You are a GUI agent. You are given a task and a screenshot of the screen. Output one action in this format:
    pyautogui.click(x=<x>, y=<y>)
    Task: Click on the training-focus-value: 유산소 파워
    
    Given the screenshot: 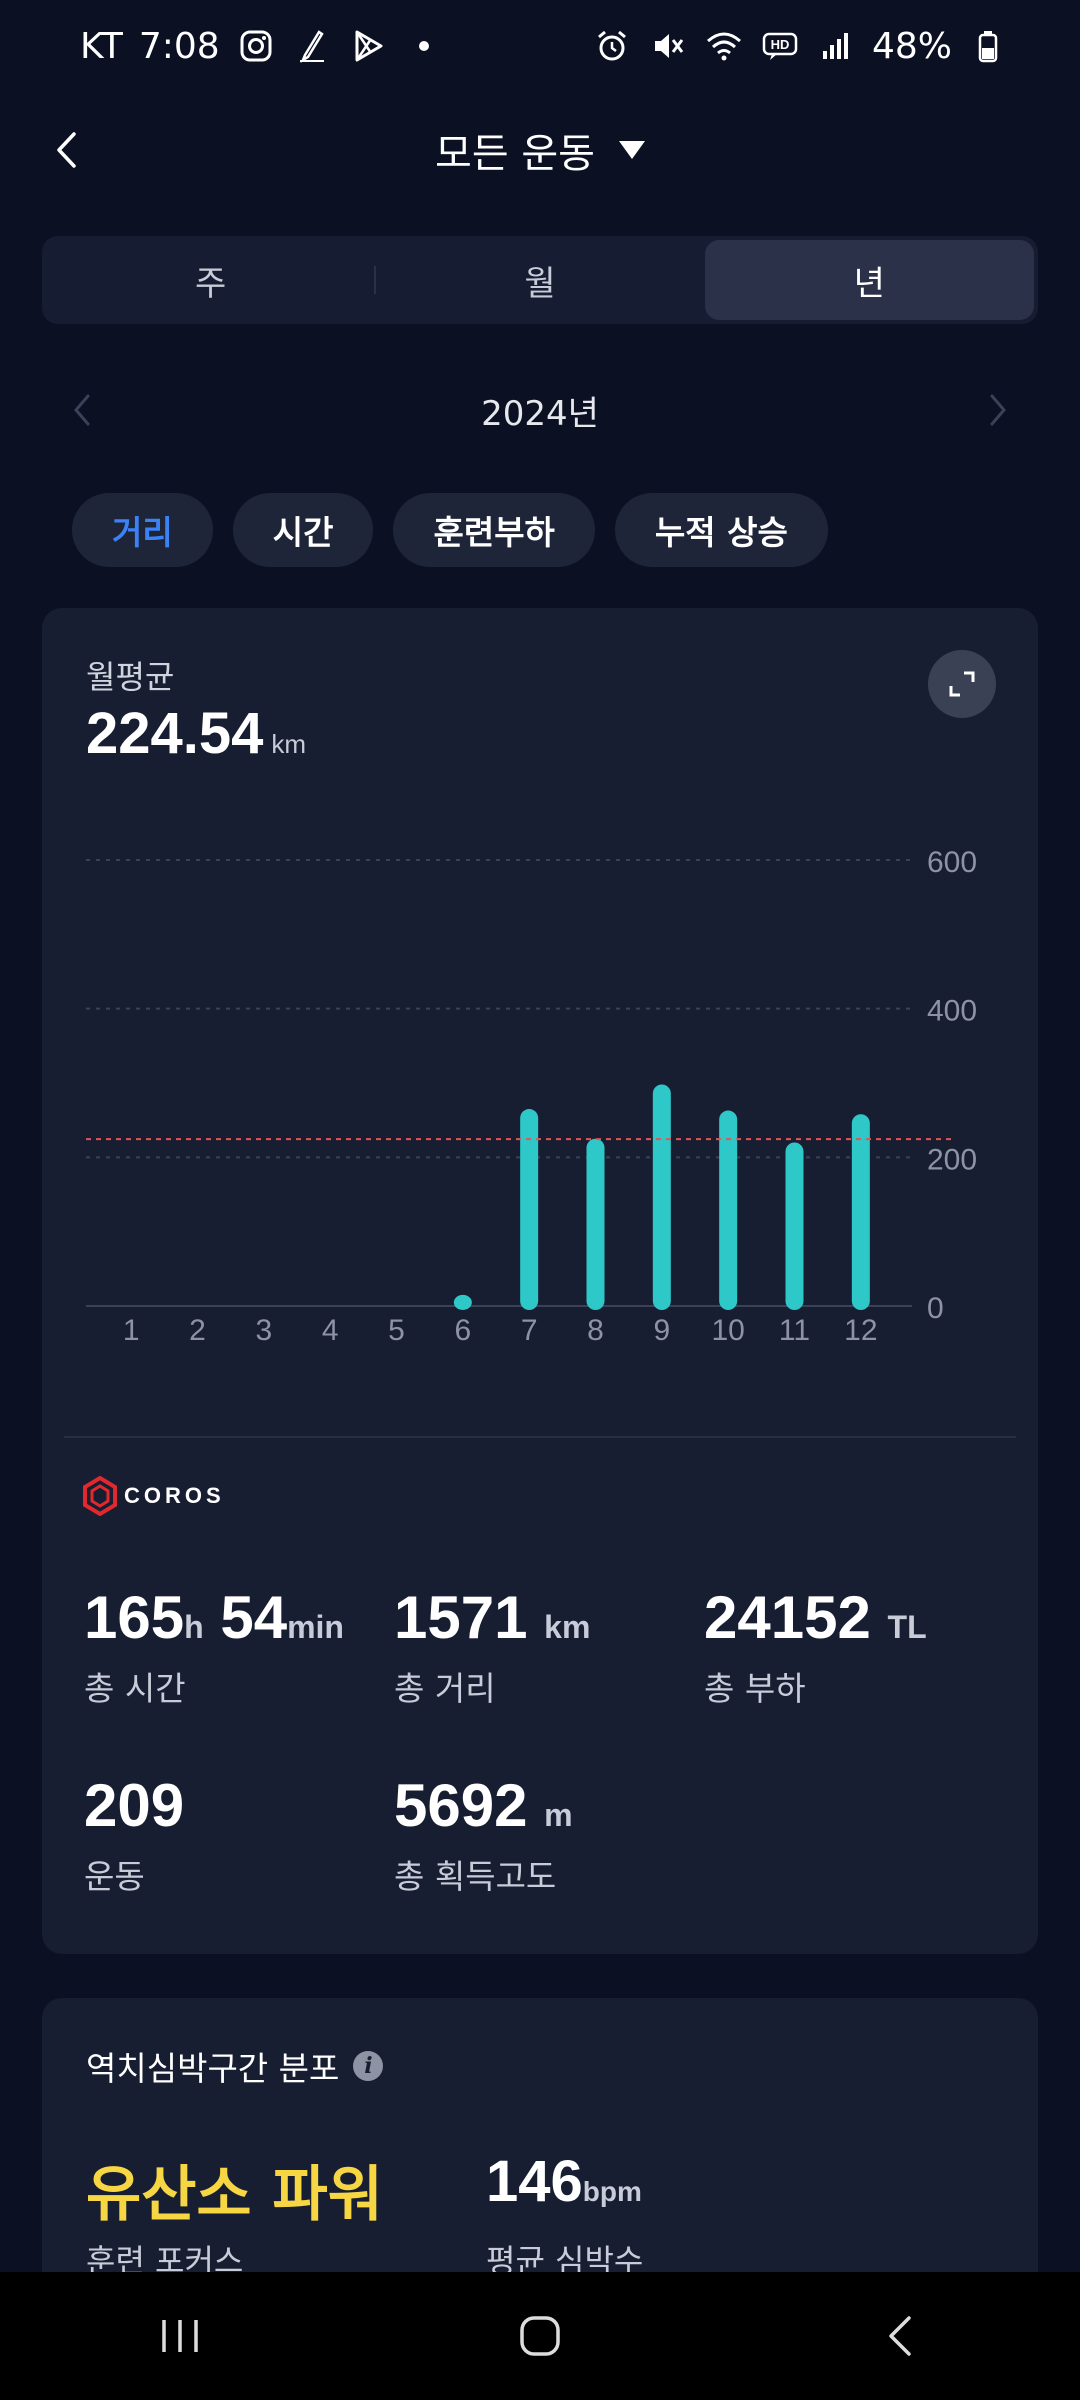 What is the action you would take?
    pyautogui.click(x=234, y=2195)
    